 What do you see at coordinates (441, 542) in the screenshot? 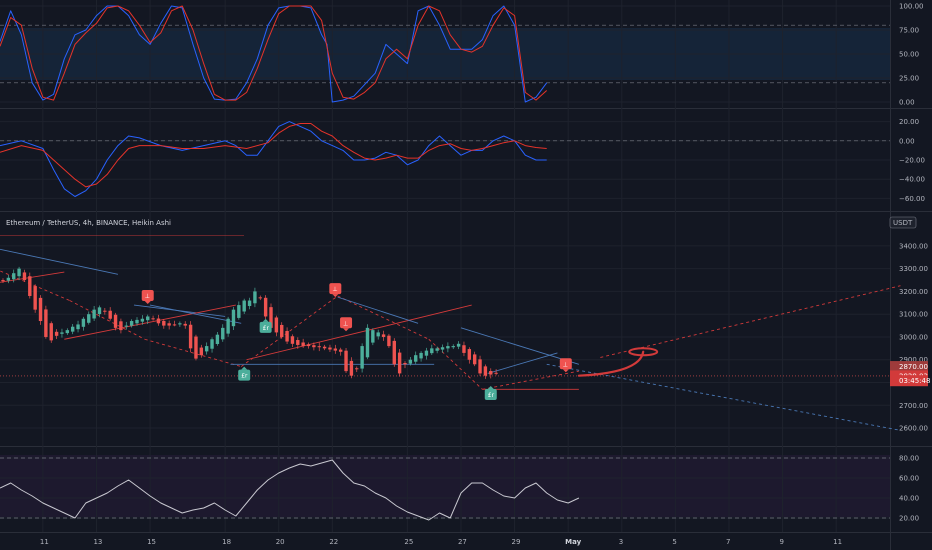
I see `time-axis: 11 13 15 18 20 22 25 27 29 May 3 5 7 9 11` at bounding box center [441, 542].